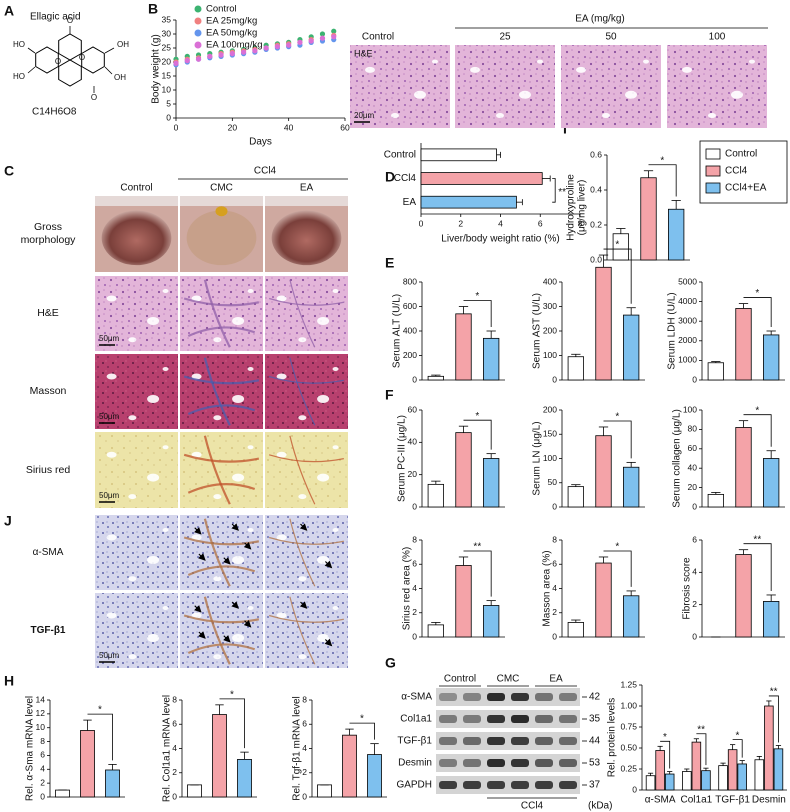  What do you see at coordinates (378, 37) in the screenshot?
I see `column-header: Control` at bounding box center [378, 37].